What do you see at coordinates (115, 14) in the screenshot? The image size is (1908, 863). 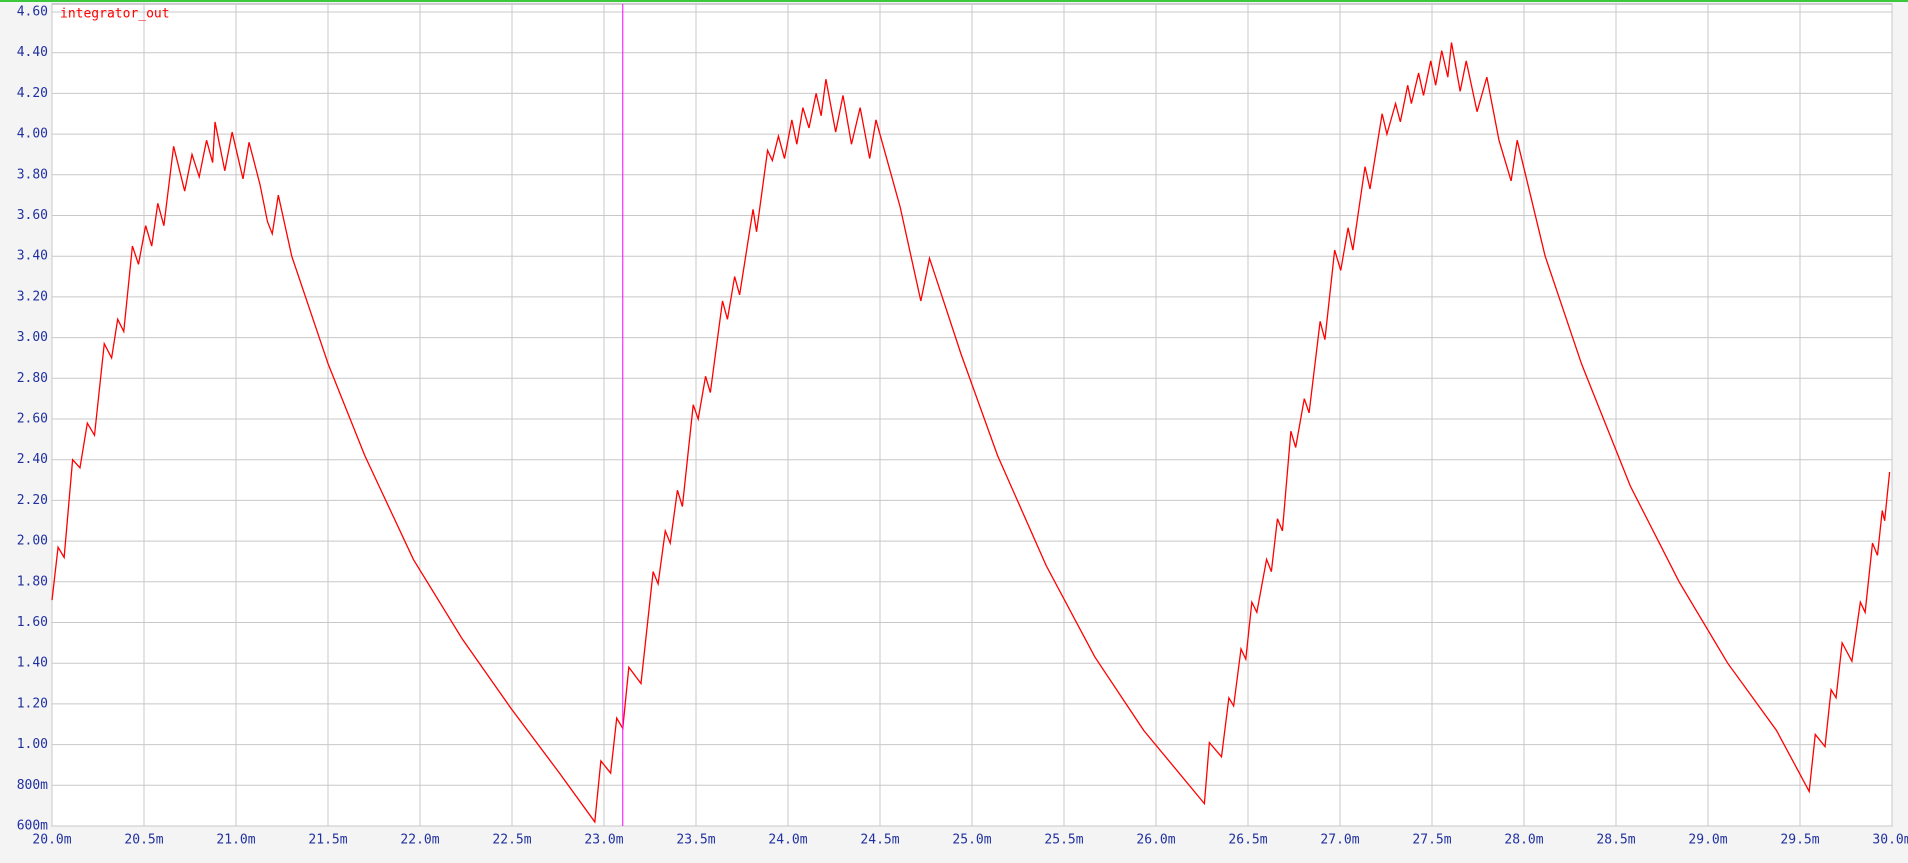 I see `trace-label: integrator_out` at bounding box center [115, 14].